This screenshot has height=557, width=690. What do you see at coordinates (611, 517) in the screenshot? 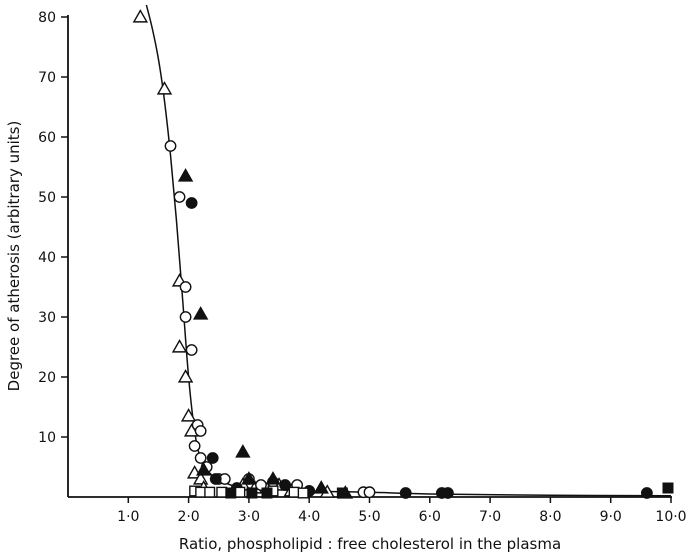
I see `x-tick-label: 9·0` at bounding box center [611, 517].